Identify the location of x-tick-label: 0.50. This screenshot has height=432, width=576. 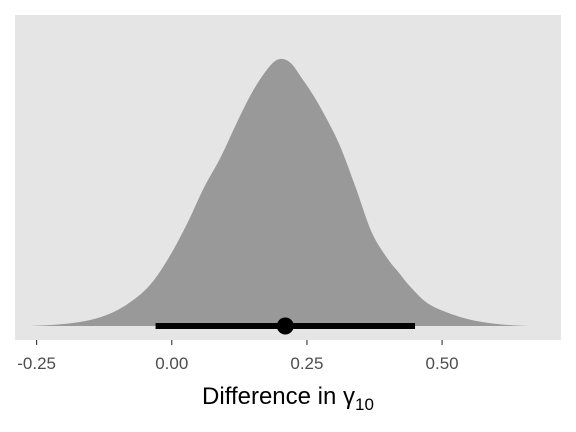
(442, 363).